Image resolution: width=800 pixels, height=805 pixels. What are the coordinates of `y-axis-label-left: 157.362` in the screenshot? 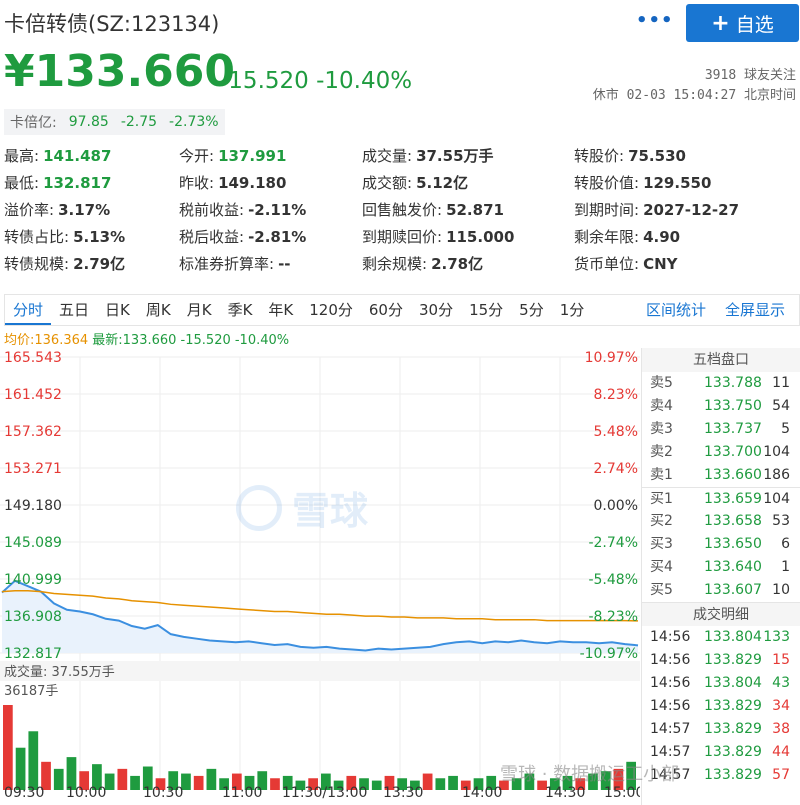 It's located at (33, 432).